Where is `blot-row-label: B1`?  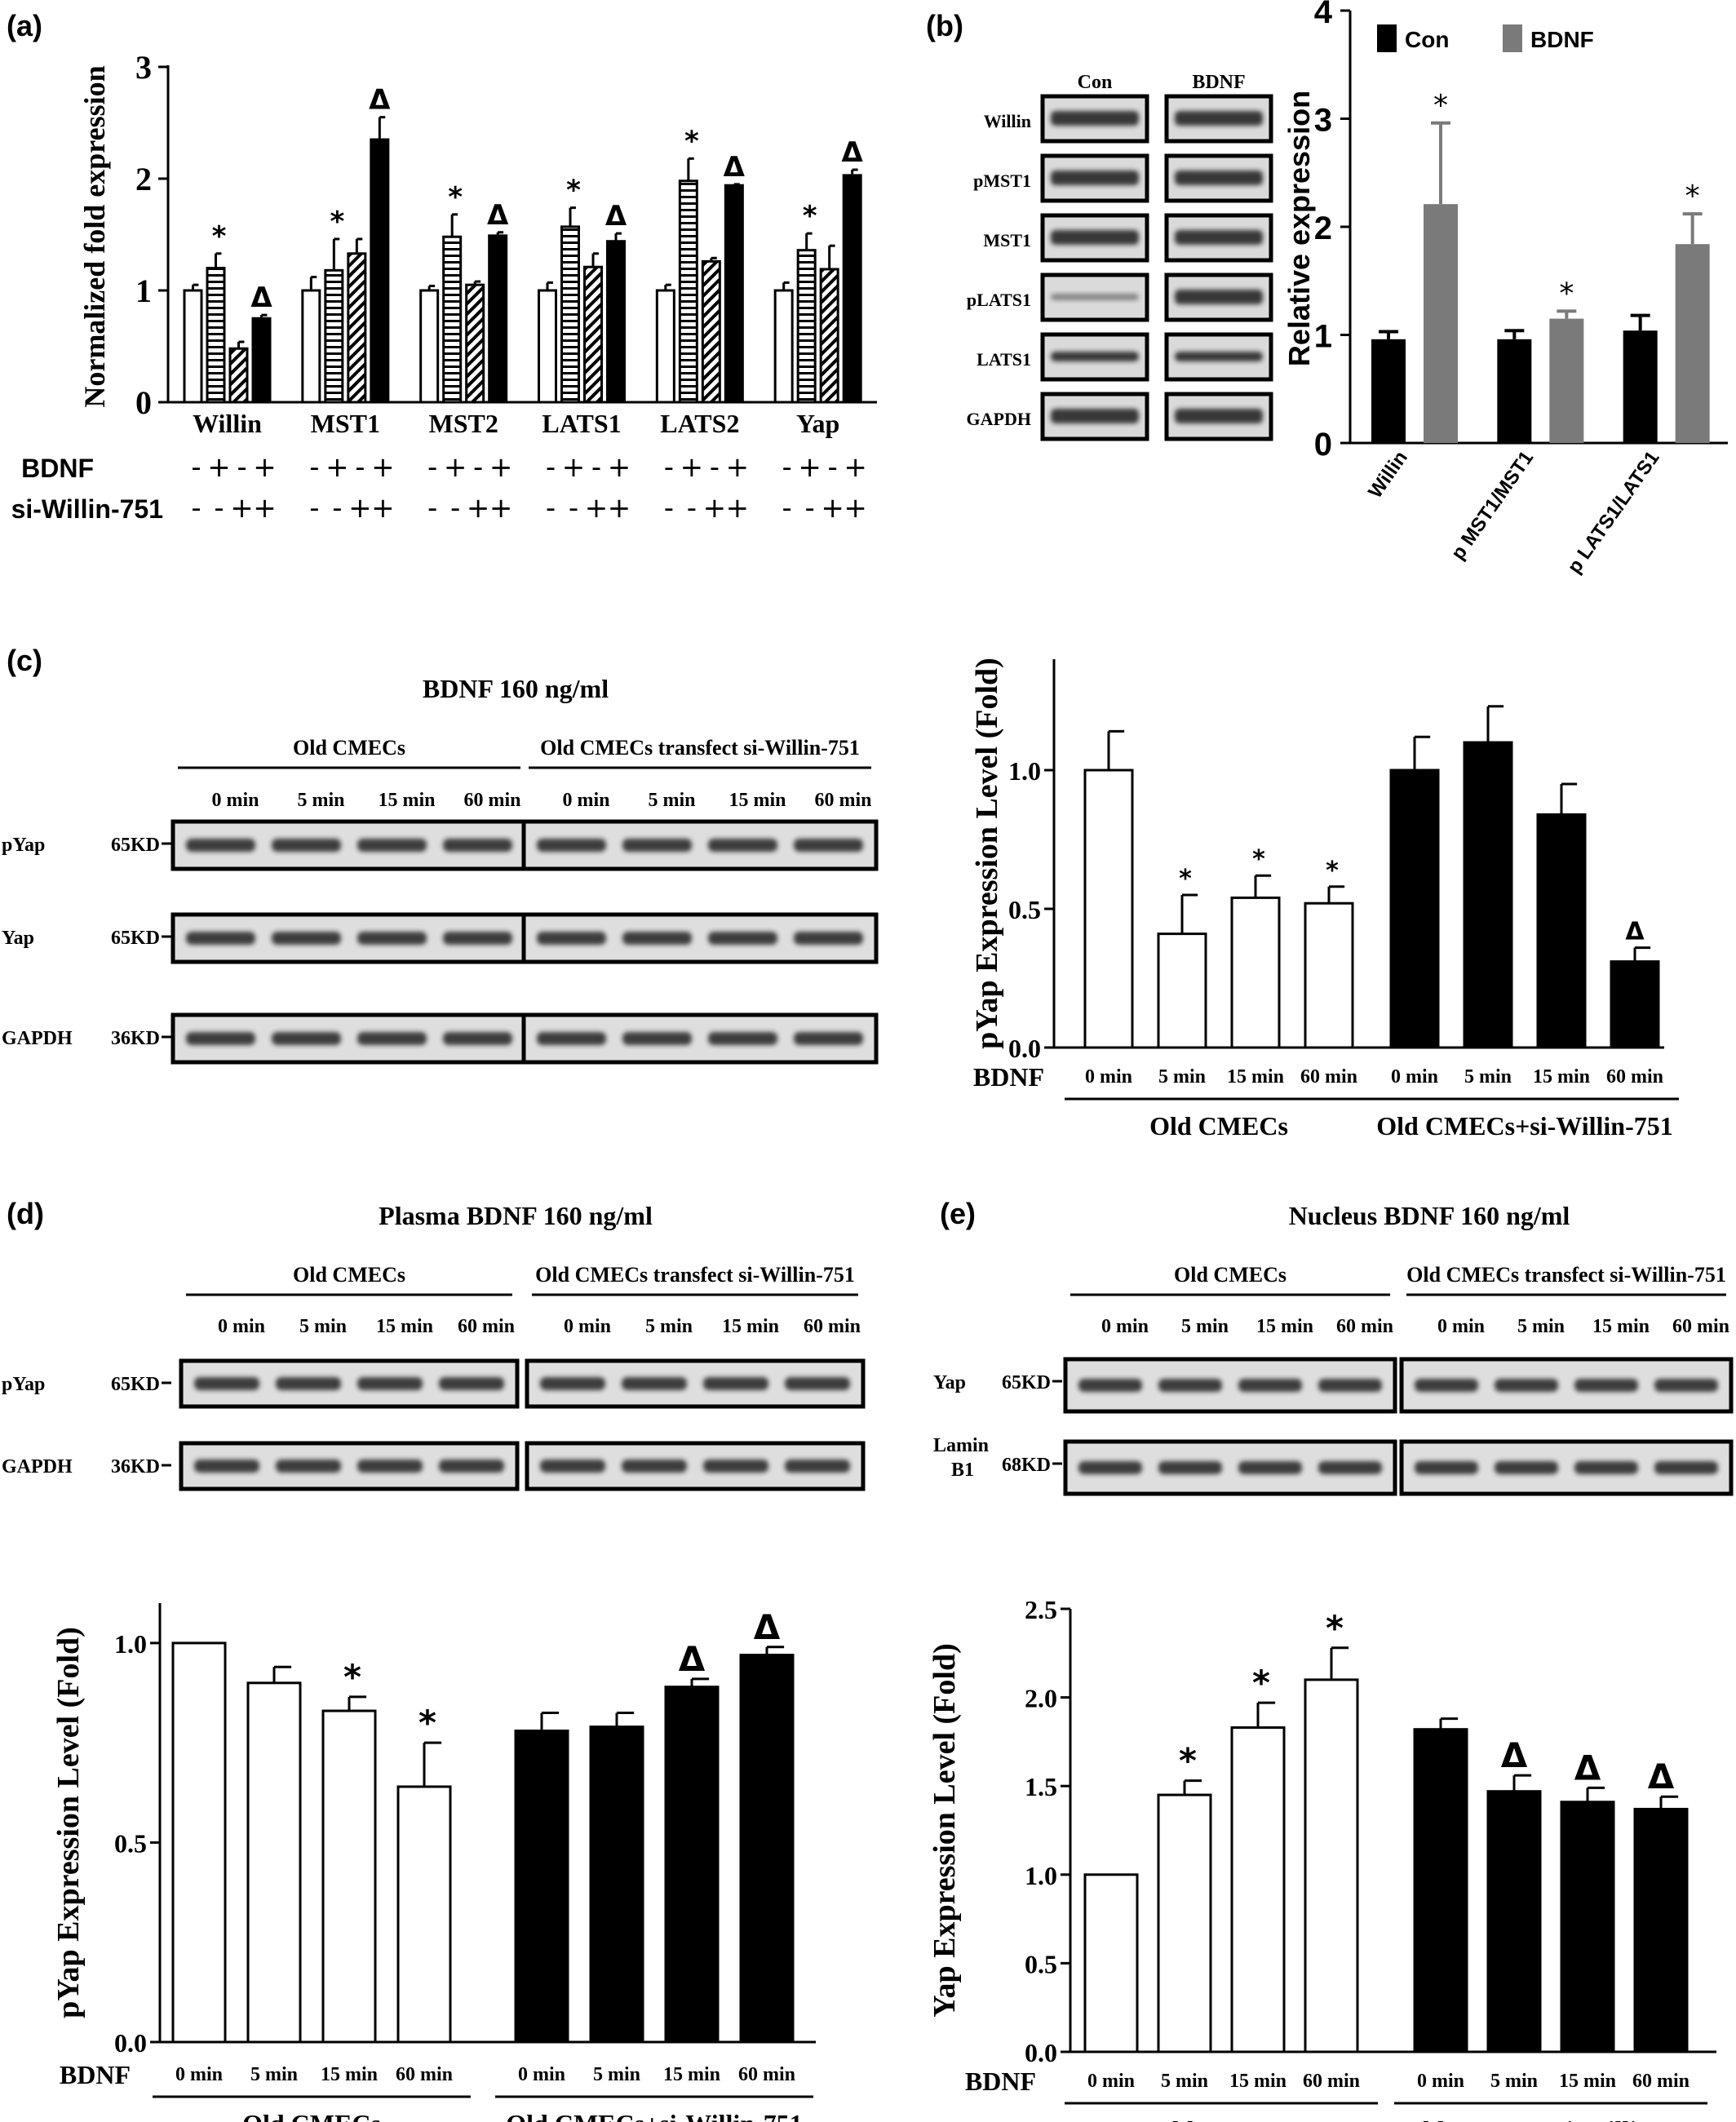 blot-row-label: B1 is located at coordinates (962, 1470).